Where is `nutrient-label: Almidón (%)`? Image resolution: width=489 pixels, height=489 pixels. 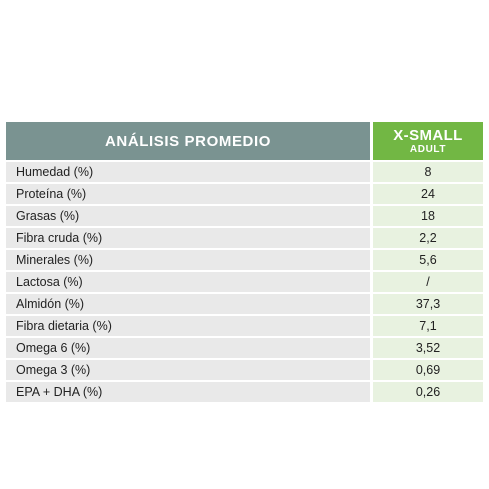 nutrient-label: Almidón (%) is located at coordinates (188, 304).